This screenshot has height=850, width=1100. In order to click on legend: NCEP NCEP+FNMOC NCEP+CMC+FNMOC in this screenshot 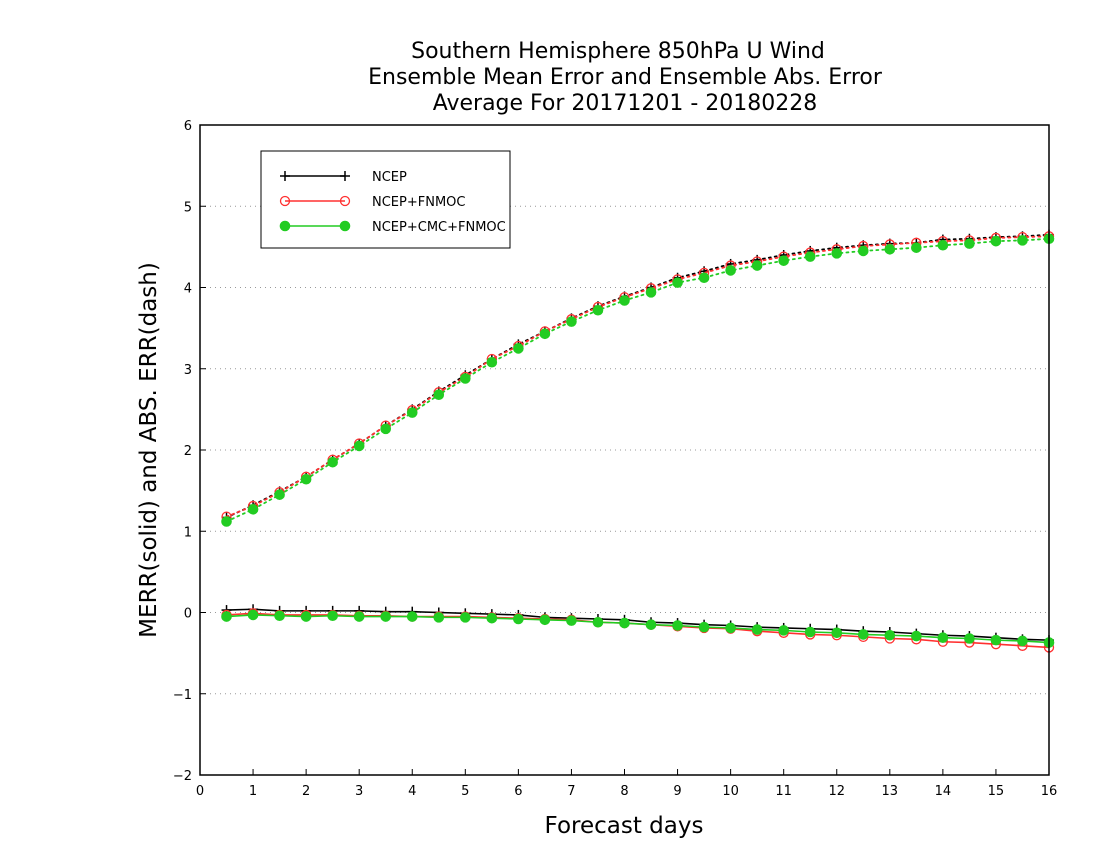, I will do `click(385, 199)`.